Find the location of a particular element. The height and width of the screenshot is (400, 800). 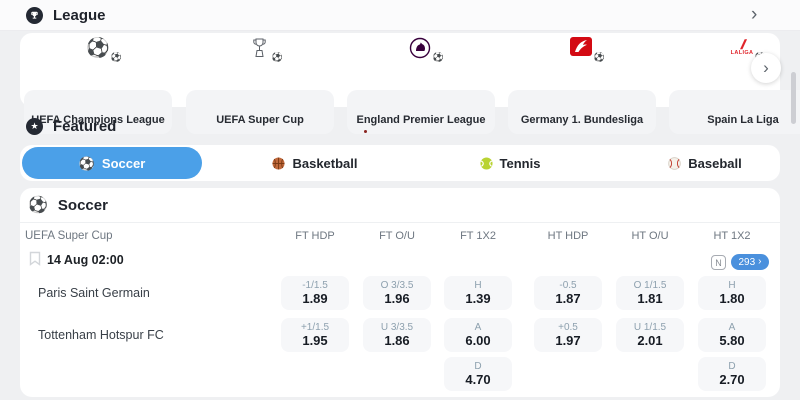

odds-value: 5.80 is located at coordinates (732, 340).